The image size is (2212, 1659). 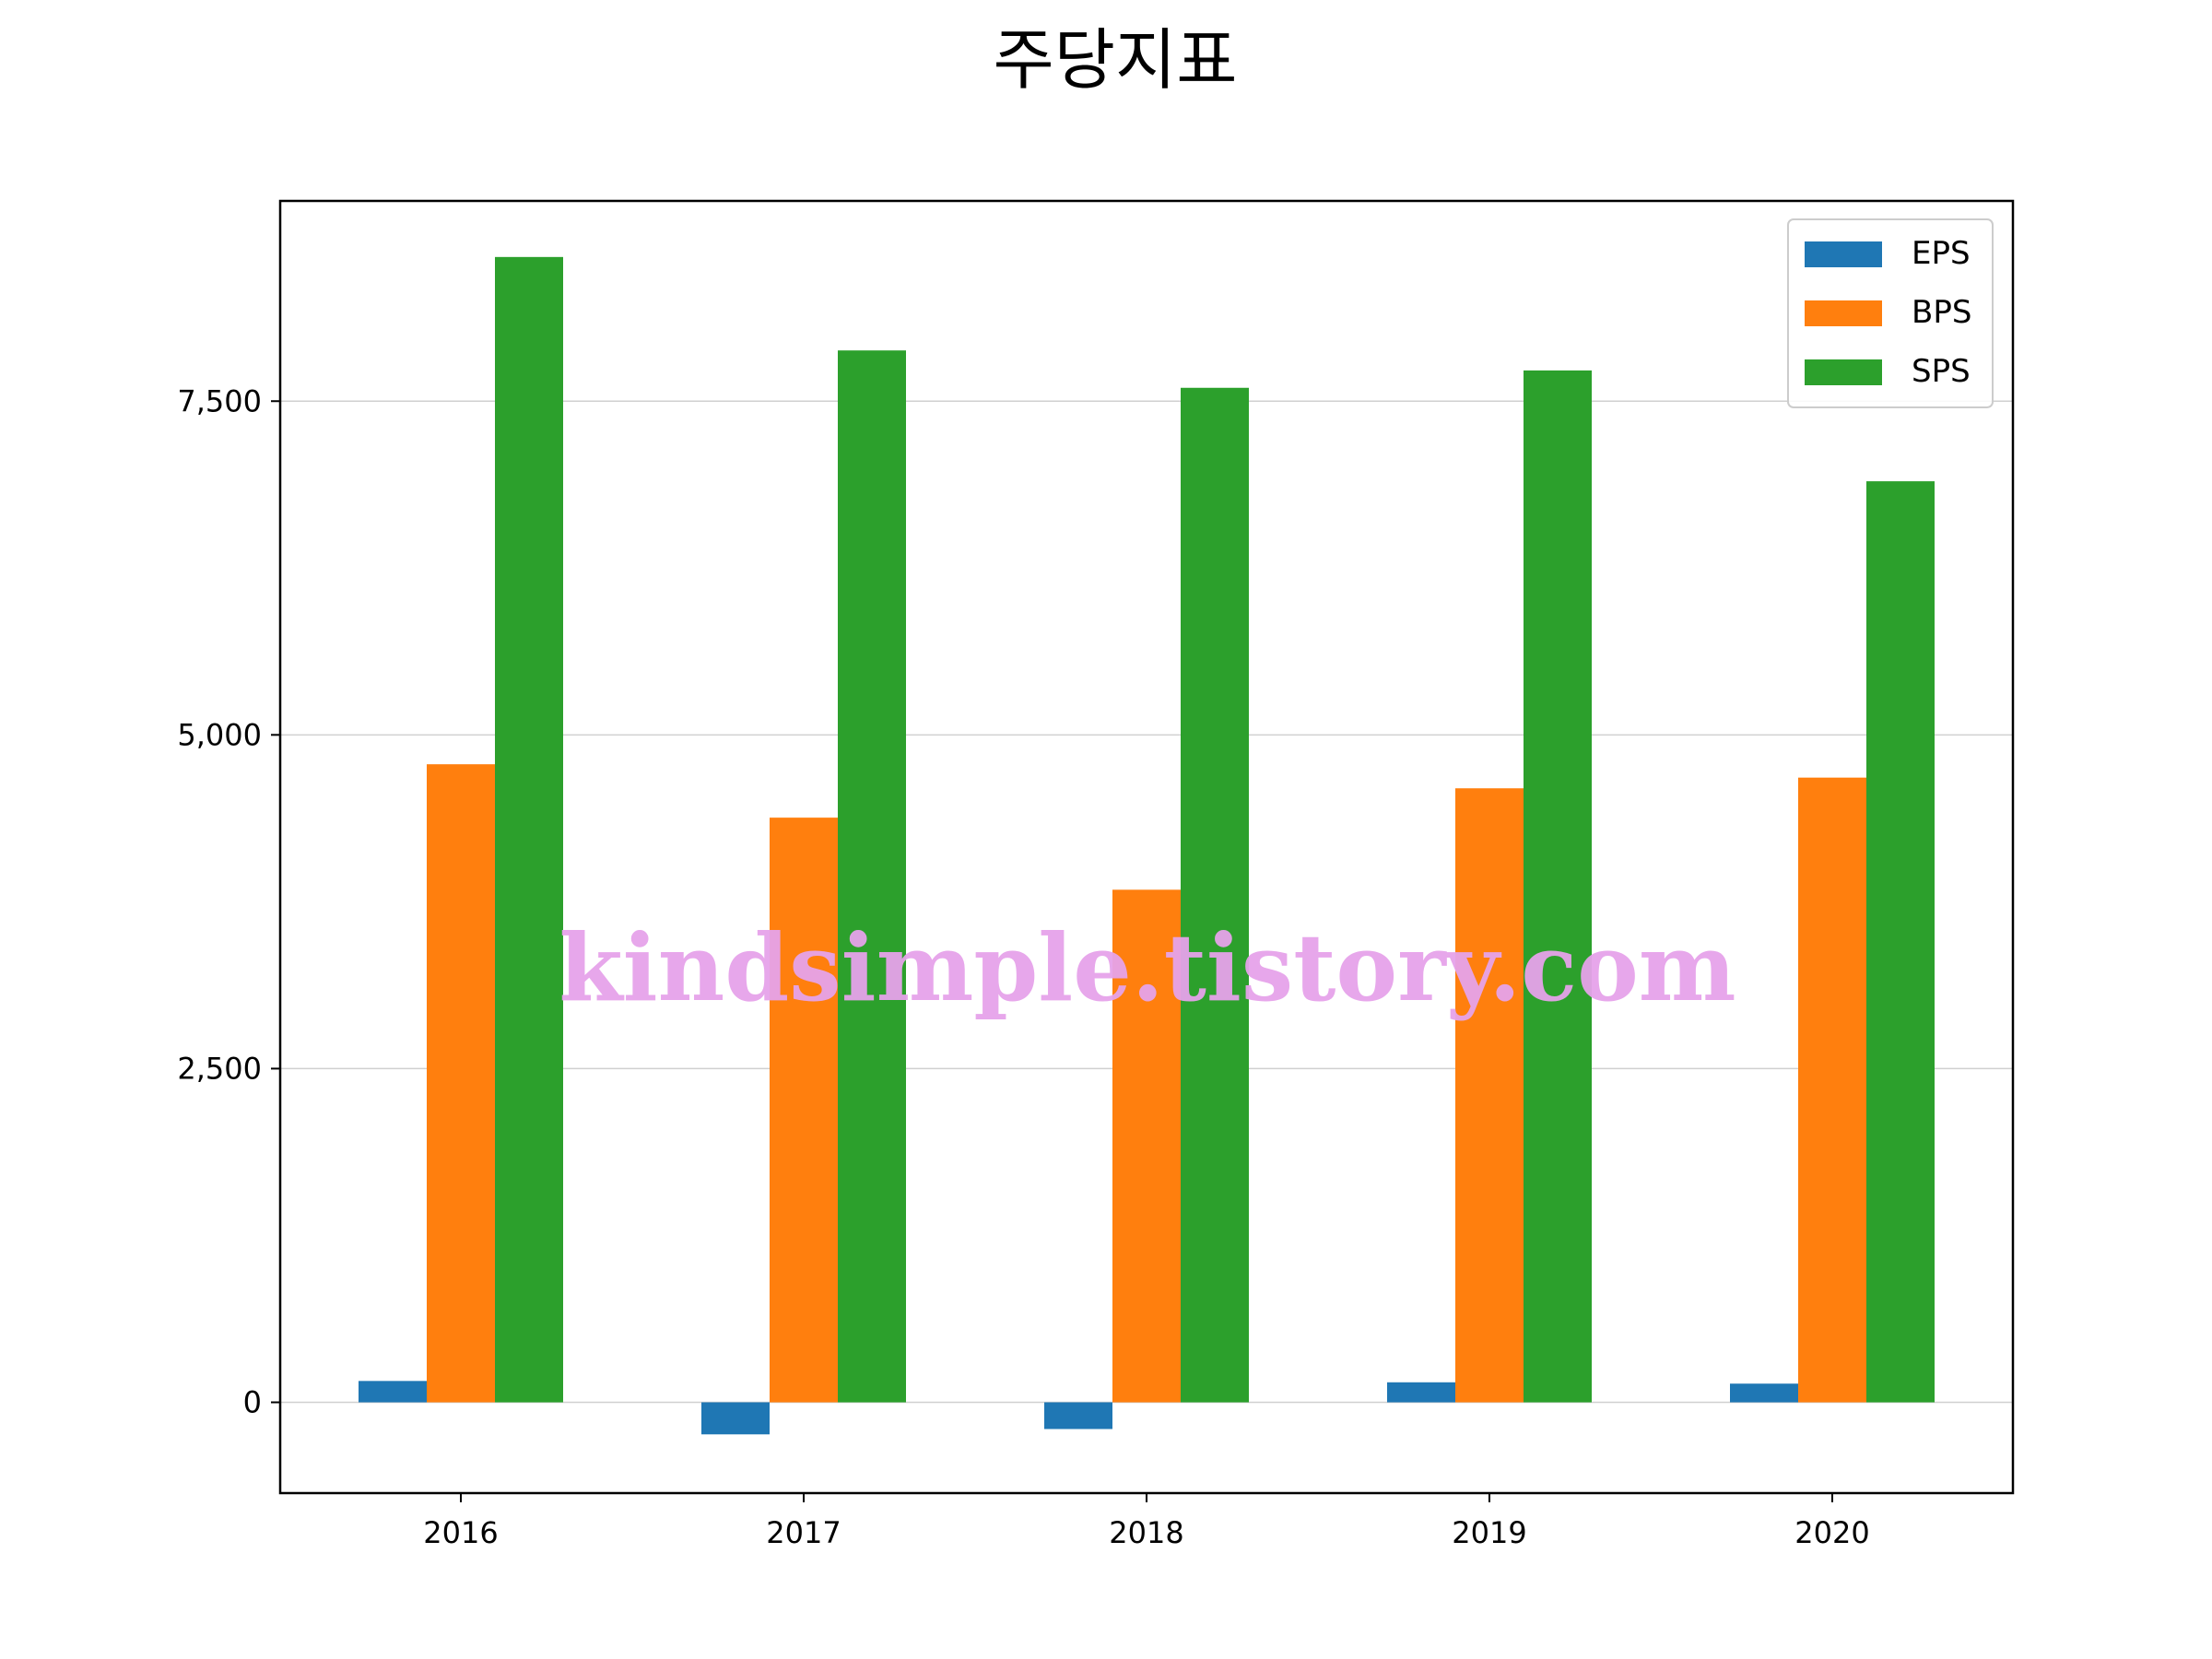 What do you see at coordinates (1146, 1146) in the screenshot?
I see `bar-bps-2018` at bounding box center [1146, 1146].